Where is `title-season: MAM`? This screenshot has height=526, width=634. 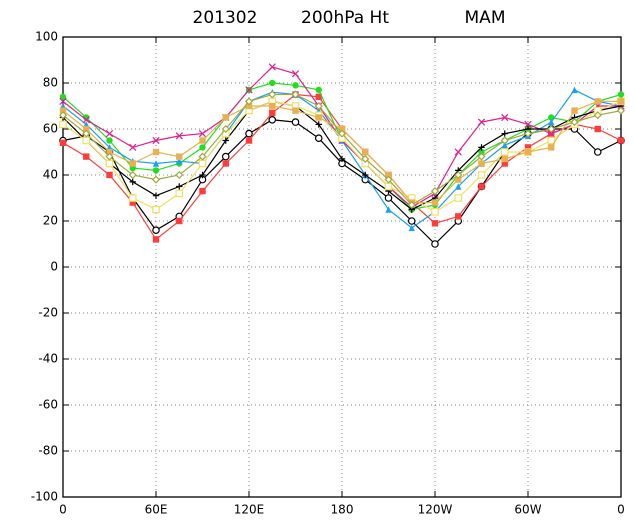
title-season: MAM is located at coordinates (485, 18).